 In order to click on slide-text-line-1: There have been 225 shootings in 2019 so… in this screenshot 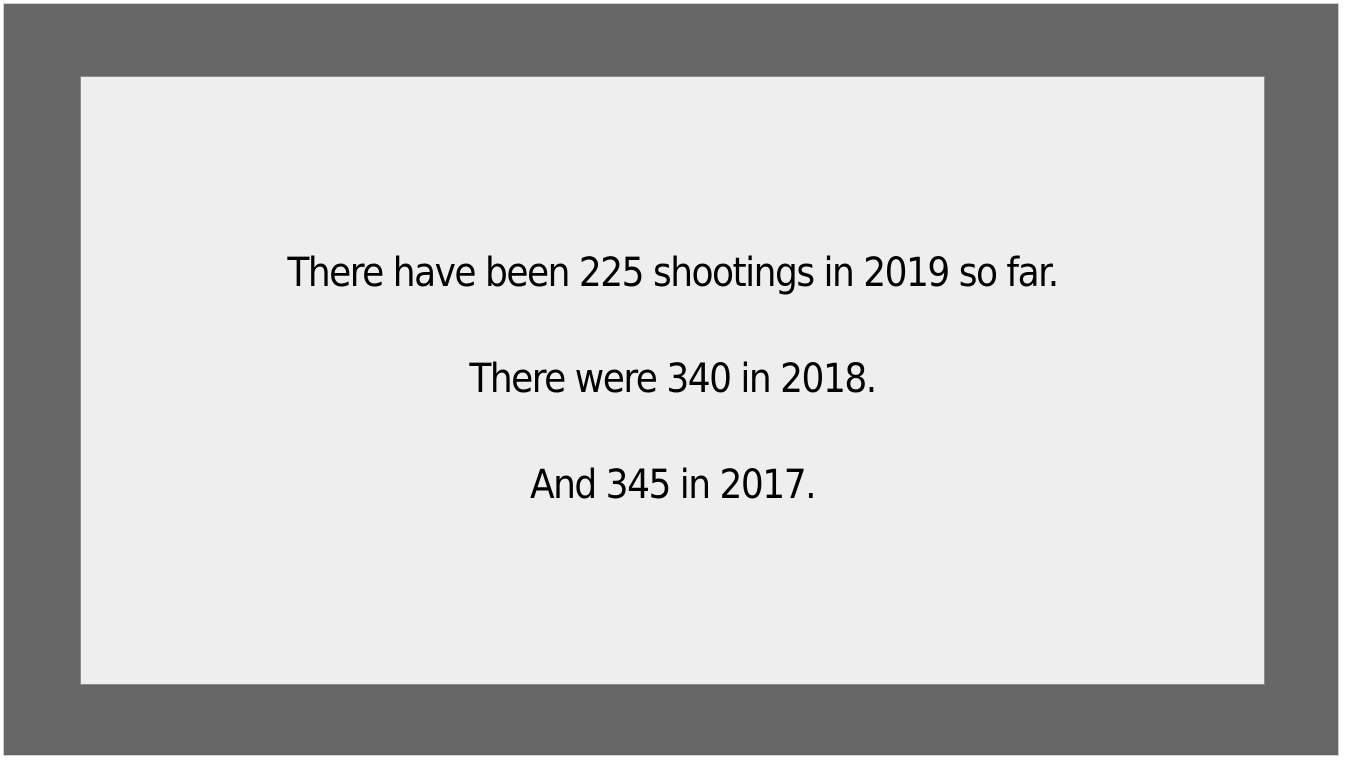, I will do `click(673, 273)`.